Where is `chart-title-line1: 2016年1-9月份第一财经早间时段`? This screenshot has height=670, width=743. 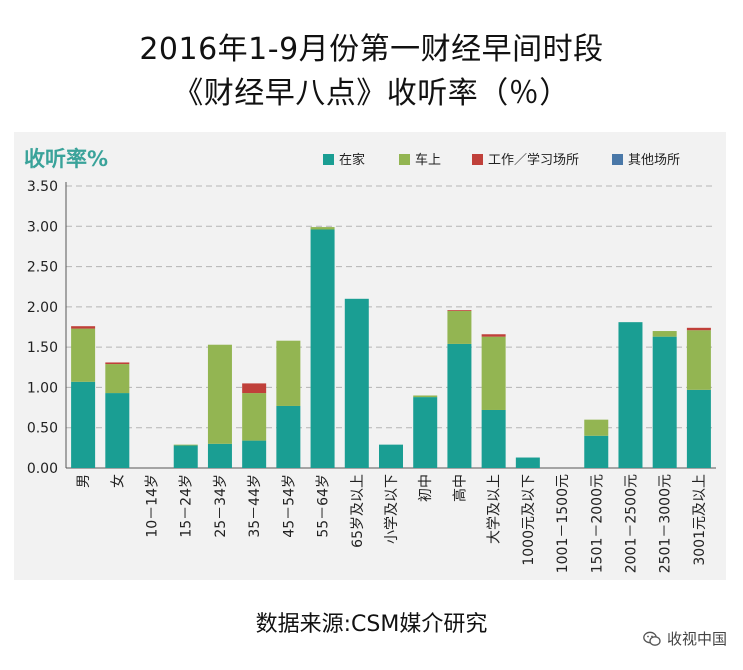
chart-title-line1: 2016年1-9月份第一财经早间时段 is located at coordinates (371, 49).